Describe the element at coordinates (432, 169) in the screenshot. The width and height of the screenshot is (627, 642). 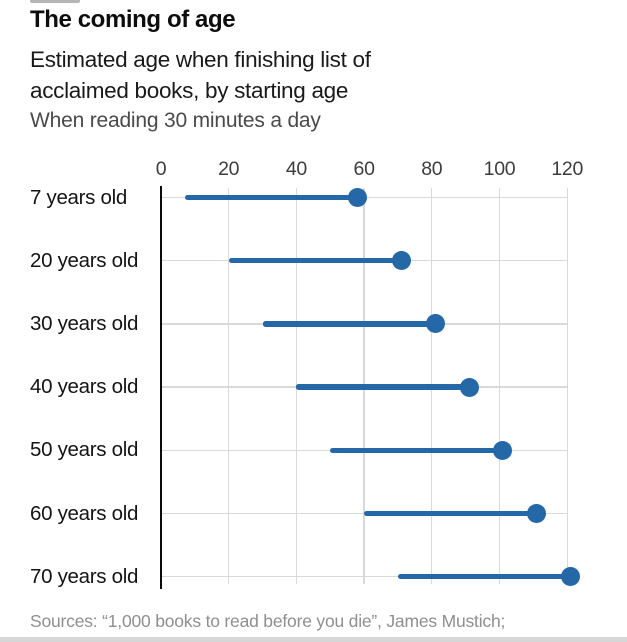
I see `x-axis-tick-label: 80` at that location.